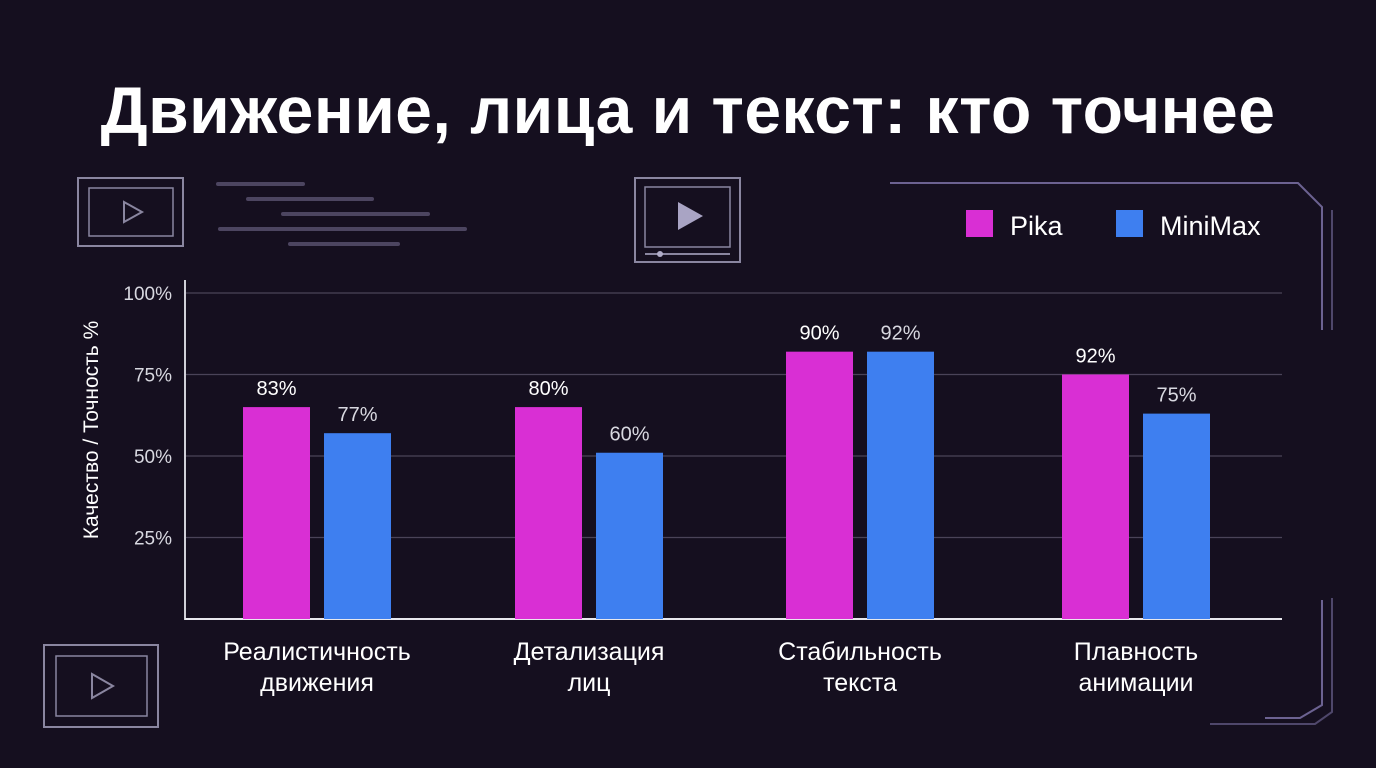 This screenshot has height=768, width=1376. What do you see at coordinates (1129, 223) in the screenshot?
I see `legend-swatch-minimax` at bounding box center [1129, 223].